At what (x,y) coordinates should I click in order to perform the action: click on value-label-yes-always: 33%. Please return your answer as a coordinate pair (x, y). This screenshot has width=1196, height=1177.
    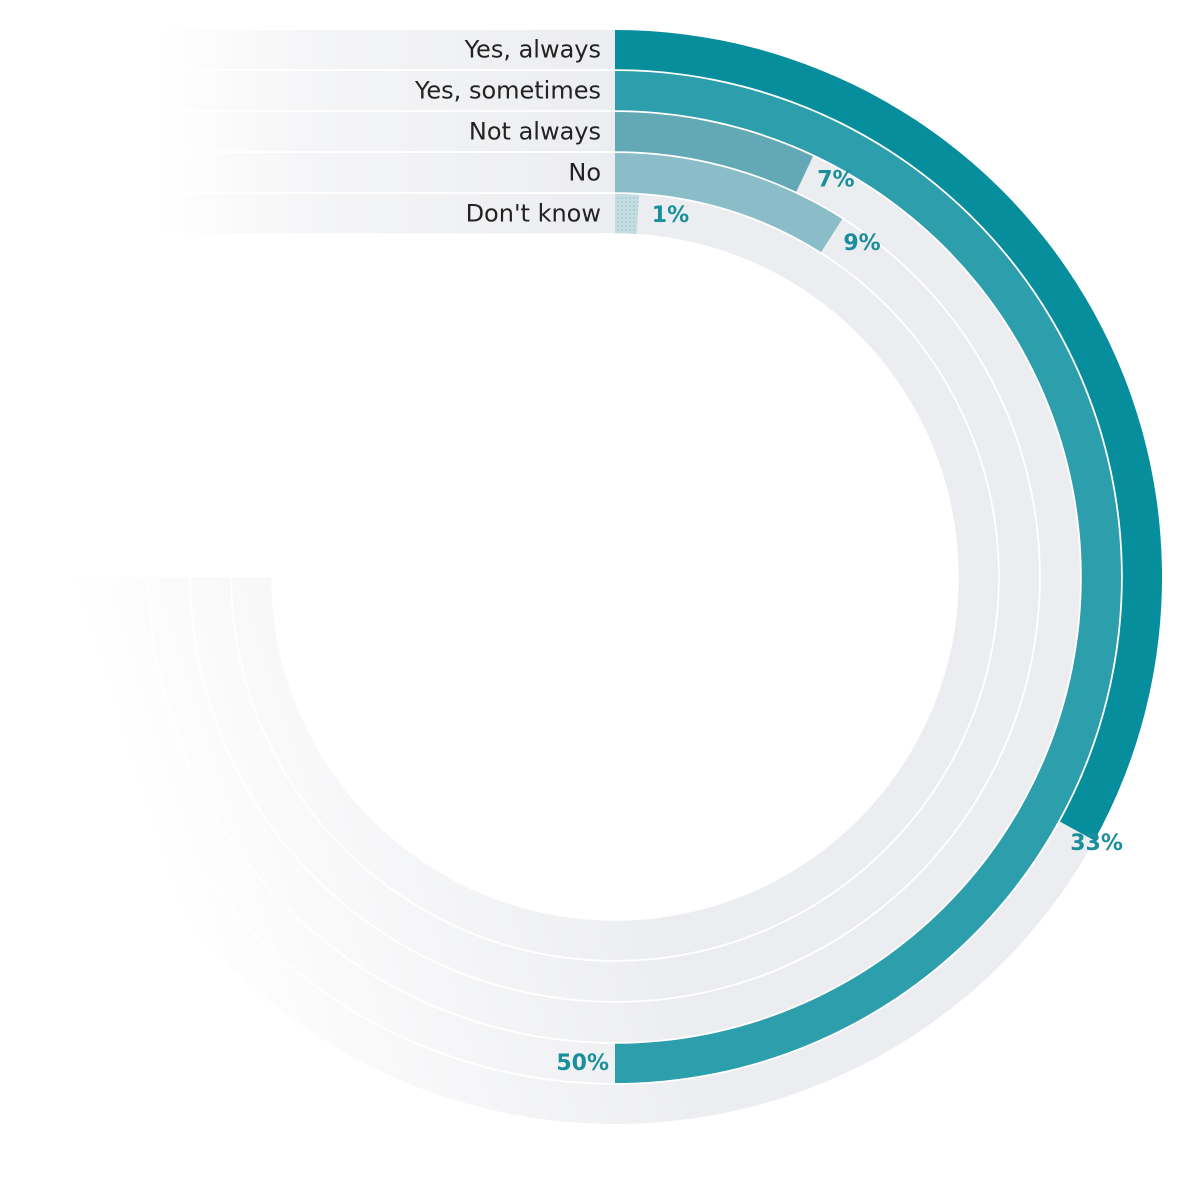
    Looking at the image, I should click on (1096, 843).